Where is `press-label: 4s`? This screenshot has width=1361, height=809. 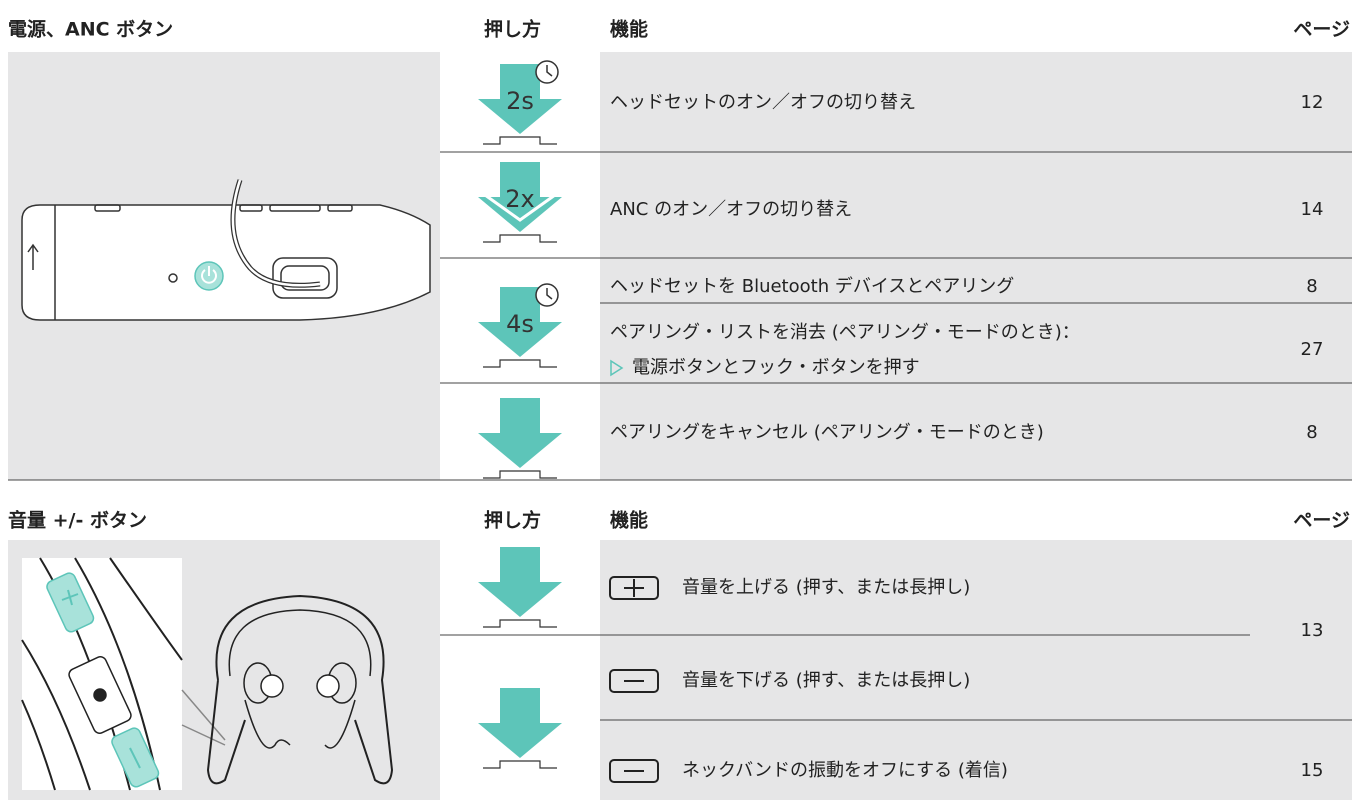 press-label: 4s is located at coordinates (520, 324).